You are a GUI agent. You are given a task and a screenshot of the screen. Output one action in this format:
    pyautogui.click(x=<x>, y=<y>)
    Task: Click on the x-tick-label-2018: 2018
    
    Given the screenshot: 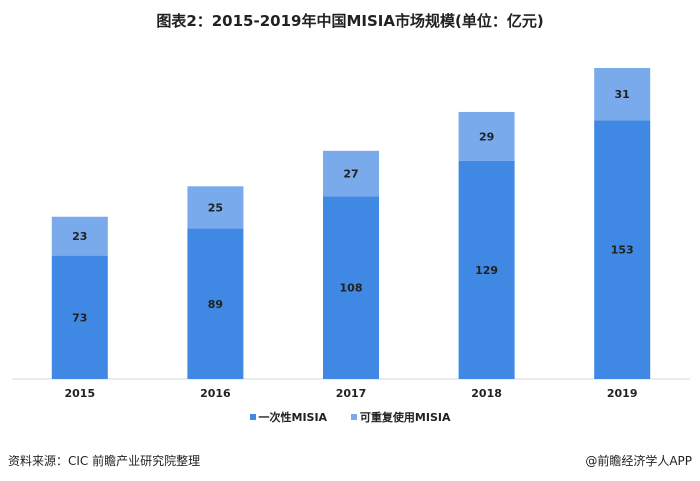 What is the action you would take?
    pyautogui.click(x=486, y=393)
    